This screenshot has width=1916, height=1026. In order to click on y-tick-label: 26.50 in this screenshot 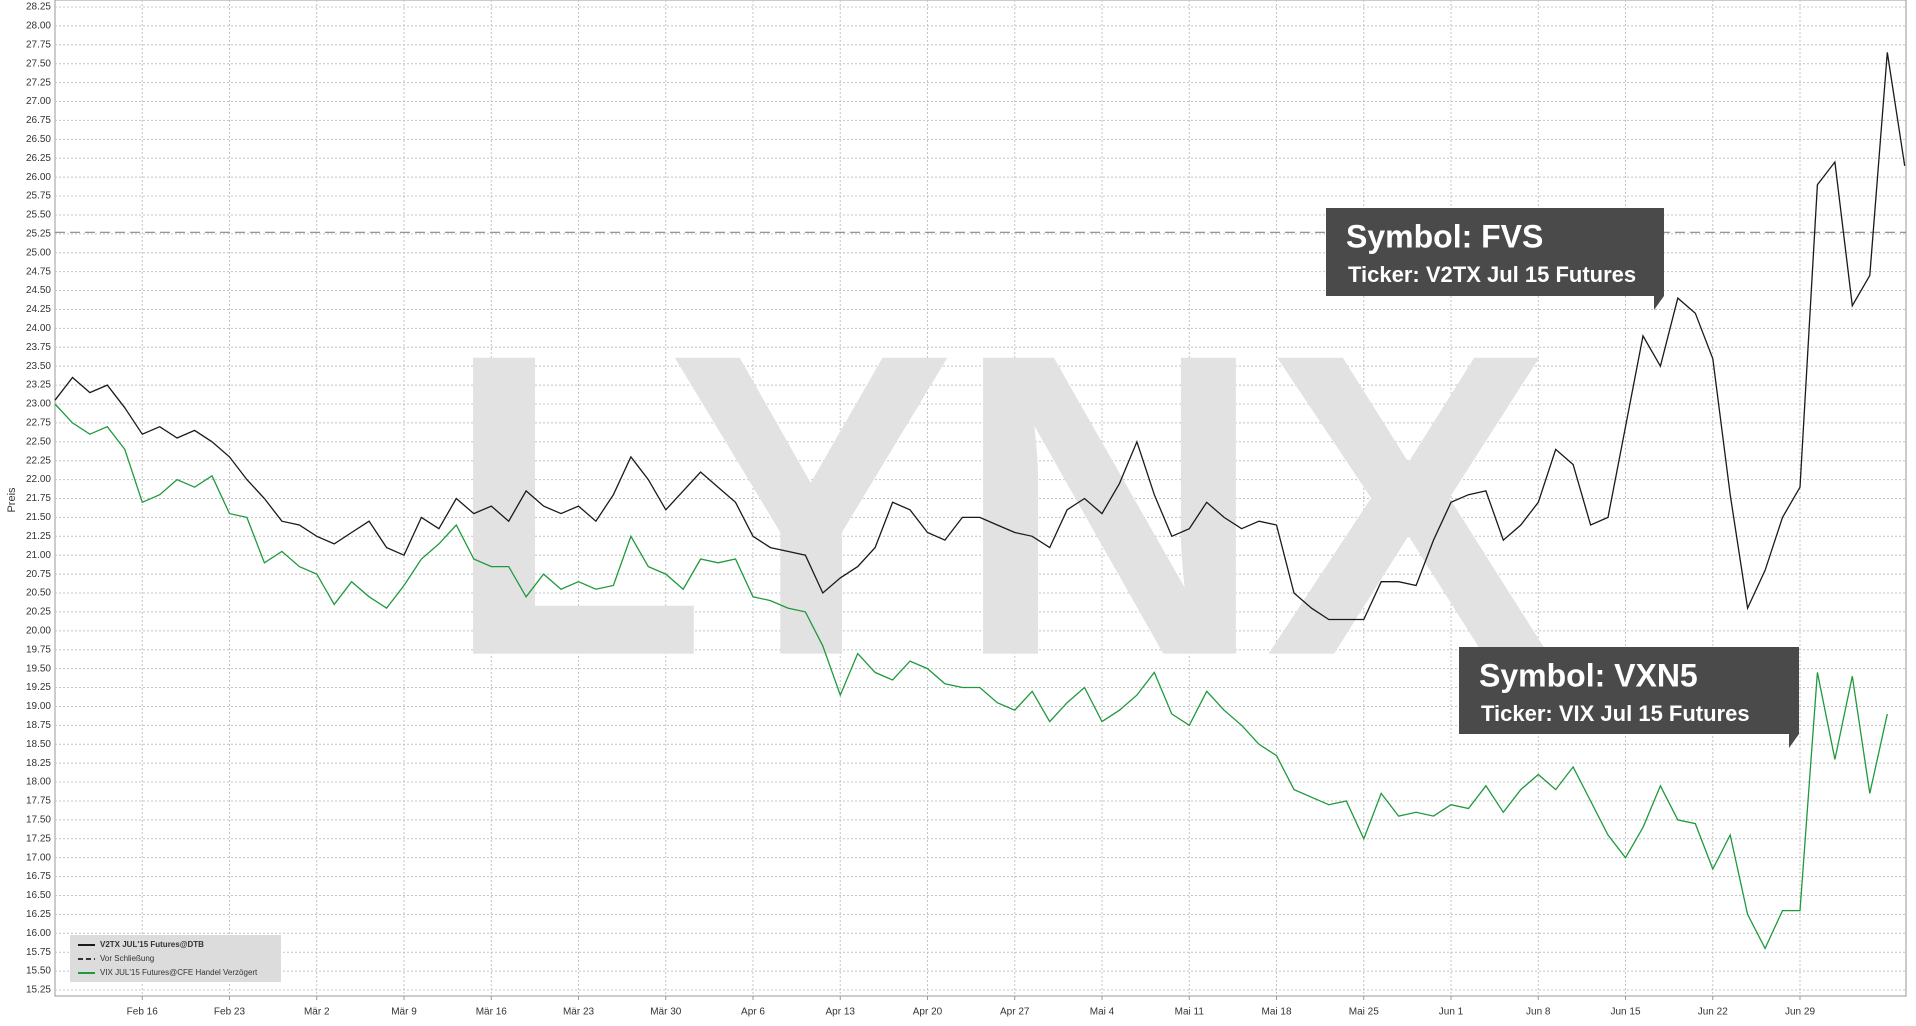, I will do `click(38, 139)`.